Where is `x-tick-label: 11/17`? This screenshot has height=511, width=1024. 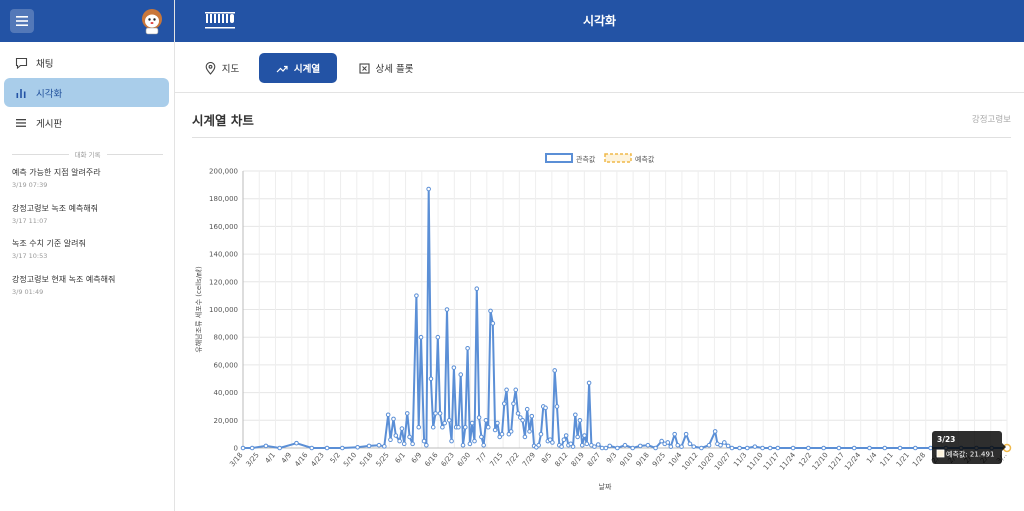 x-tick-label: 11/17 is located at coordinates (771, 461).